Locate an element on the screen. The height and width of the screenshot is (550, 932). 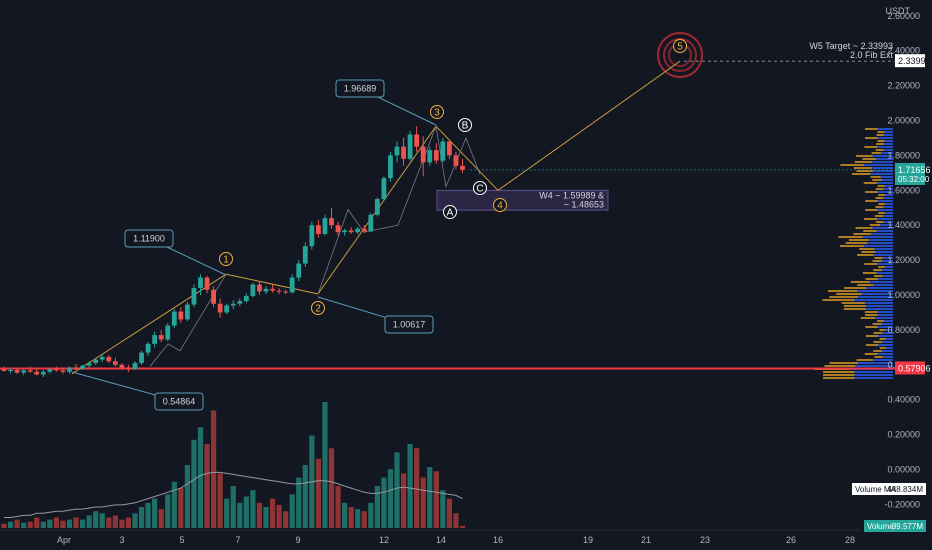
subwave-path is located at coordinates (399, 209).